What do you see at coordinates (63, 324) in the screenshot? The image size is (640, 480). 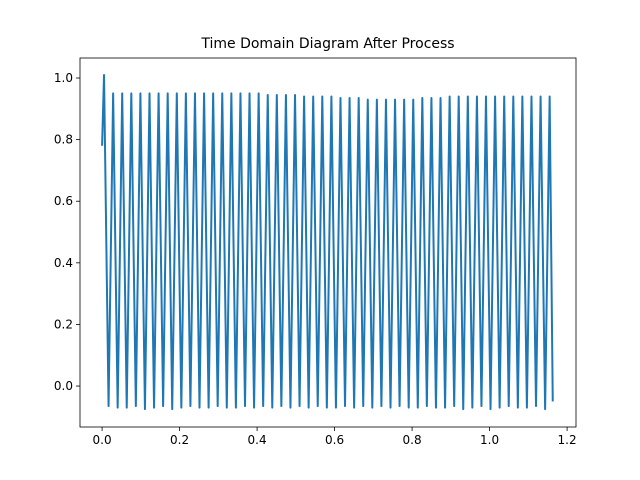 I see `y-tick-label: 0.2` at bounding box center [63, 324].